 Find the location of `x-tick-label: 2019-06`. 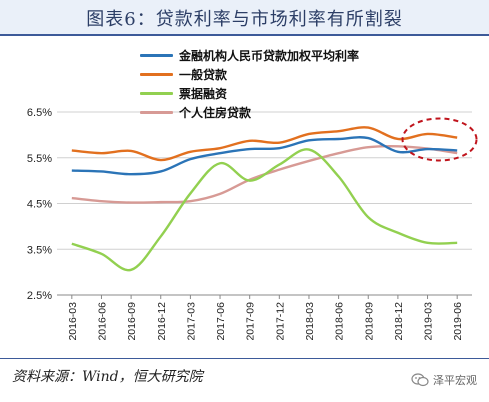

x-tick-label: 2019-06 is located at coordinates (458, 321).